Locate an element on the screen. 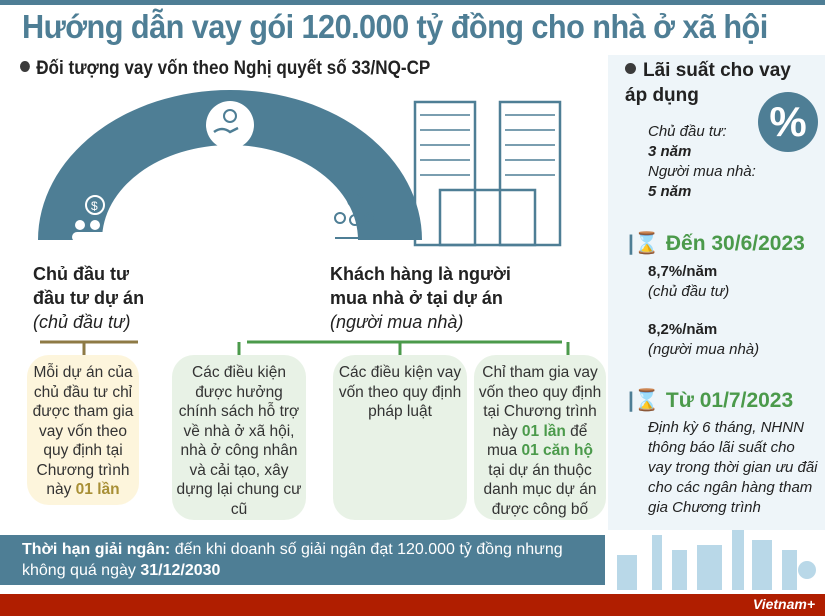  percent-icon: % is located at coordinates (788, 122).